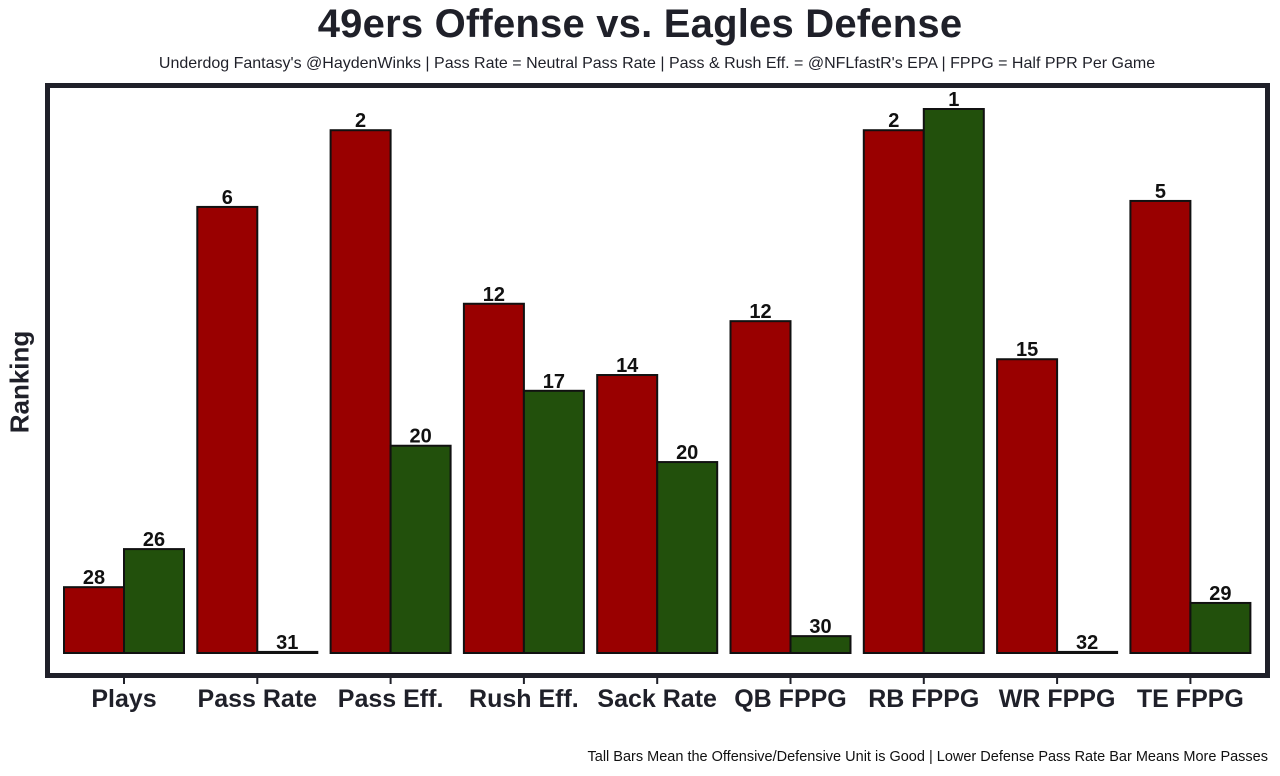 Image resolution: width=1280 pixels, height=776 pixels. Describe the element at coordinates (953, 100) in the screenshot. I see `bar-value-label: 1` at that location.